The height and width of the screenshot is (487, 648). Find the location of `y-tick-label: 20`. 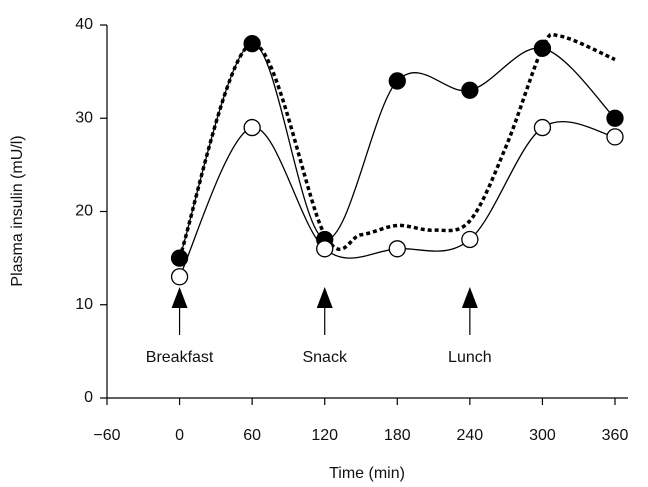

y-tick-label: 20 is located at coordinates (84, 211).